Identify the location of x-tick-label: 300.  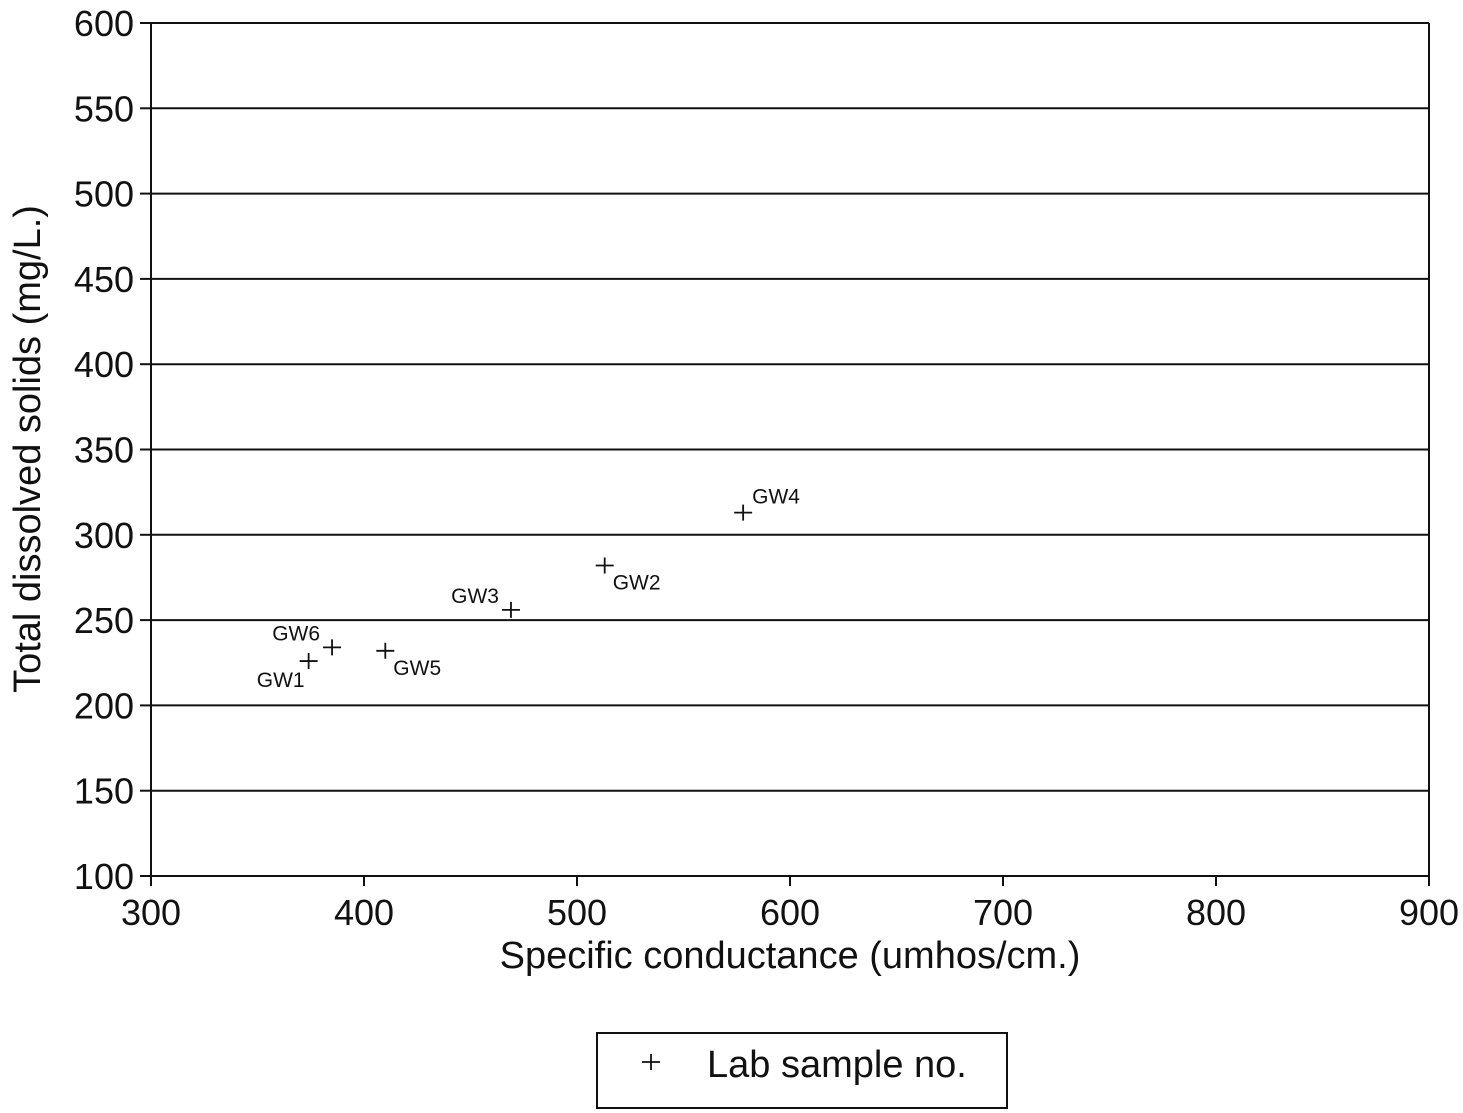
(151, 912).